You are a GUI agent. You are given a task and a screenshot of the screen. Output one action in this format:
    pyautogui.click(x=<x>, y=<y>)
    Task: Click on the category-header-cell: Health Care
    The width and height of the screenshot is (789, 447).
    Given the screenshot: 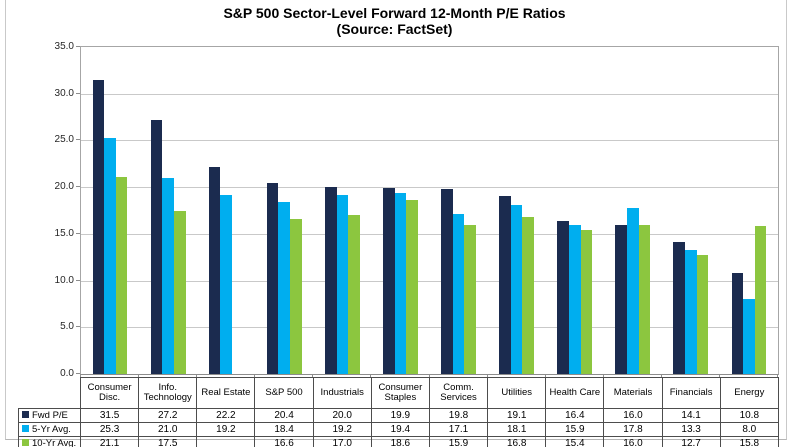 What is the action you would take?
    pyautogui.click(x=575, y=393)
    